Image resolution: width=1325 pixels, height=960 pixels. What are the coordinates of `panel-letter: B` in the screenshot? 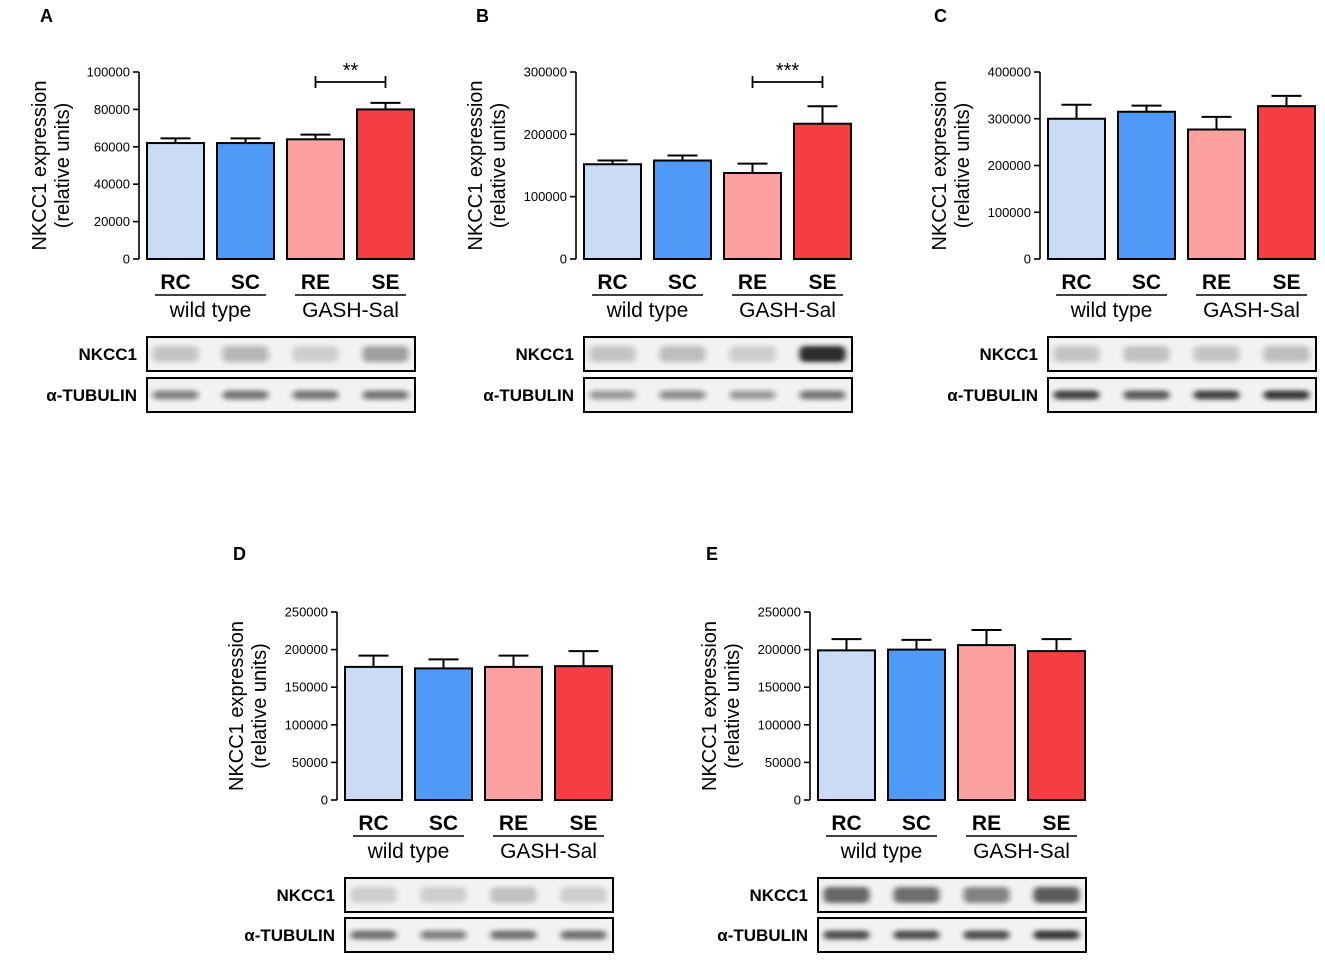 It's located at (482, 16).